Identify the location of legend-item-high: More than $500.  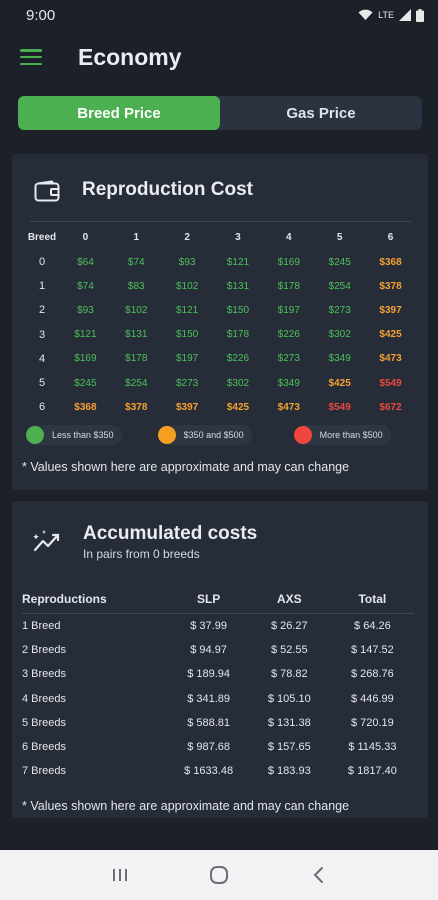
(342, 435).